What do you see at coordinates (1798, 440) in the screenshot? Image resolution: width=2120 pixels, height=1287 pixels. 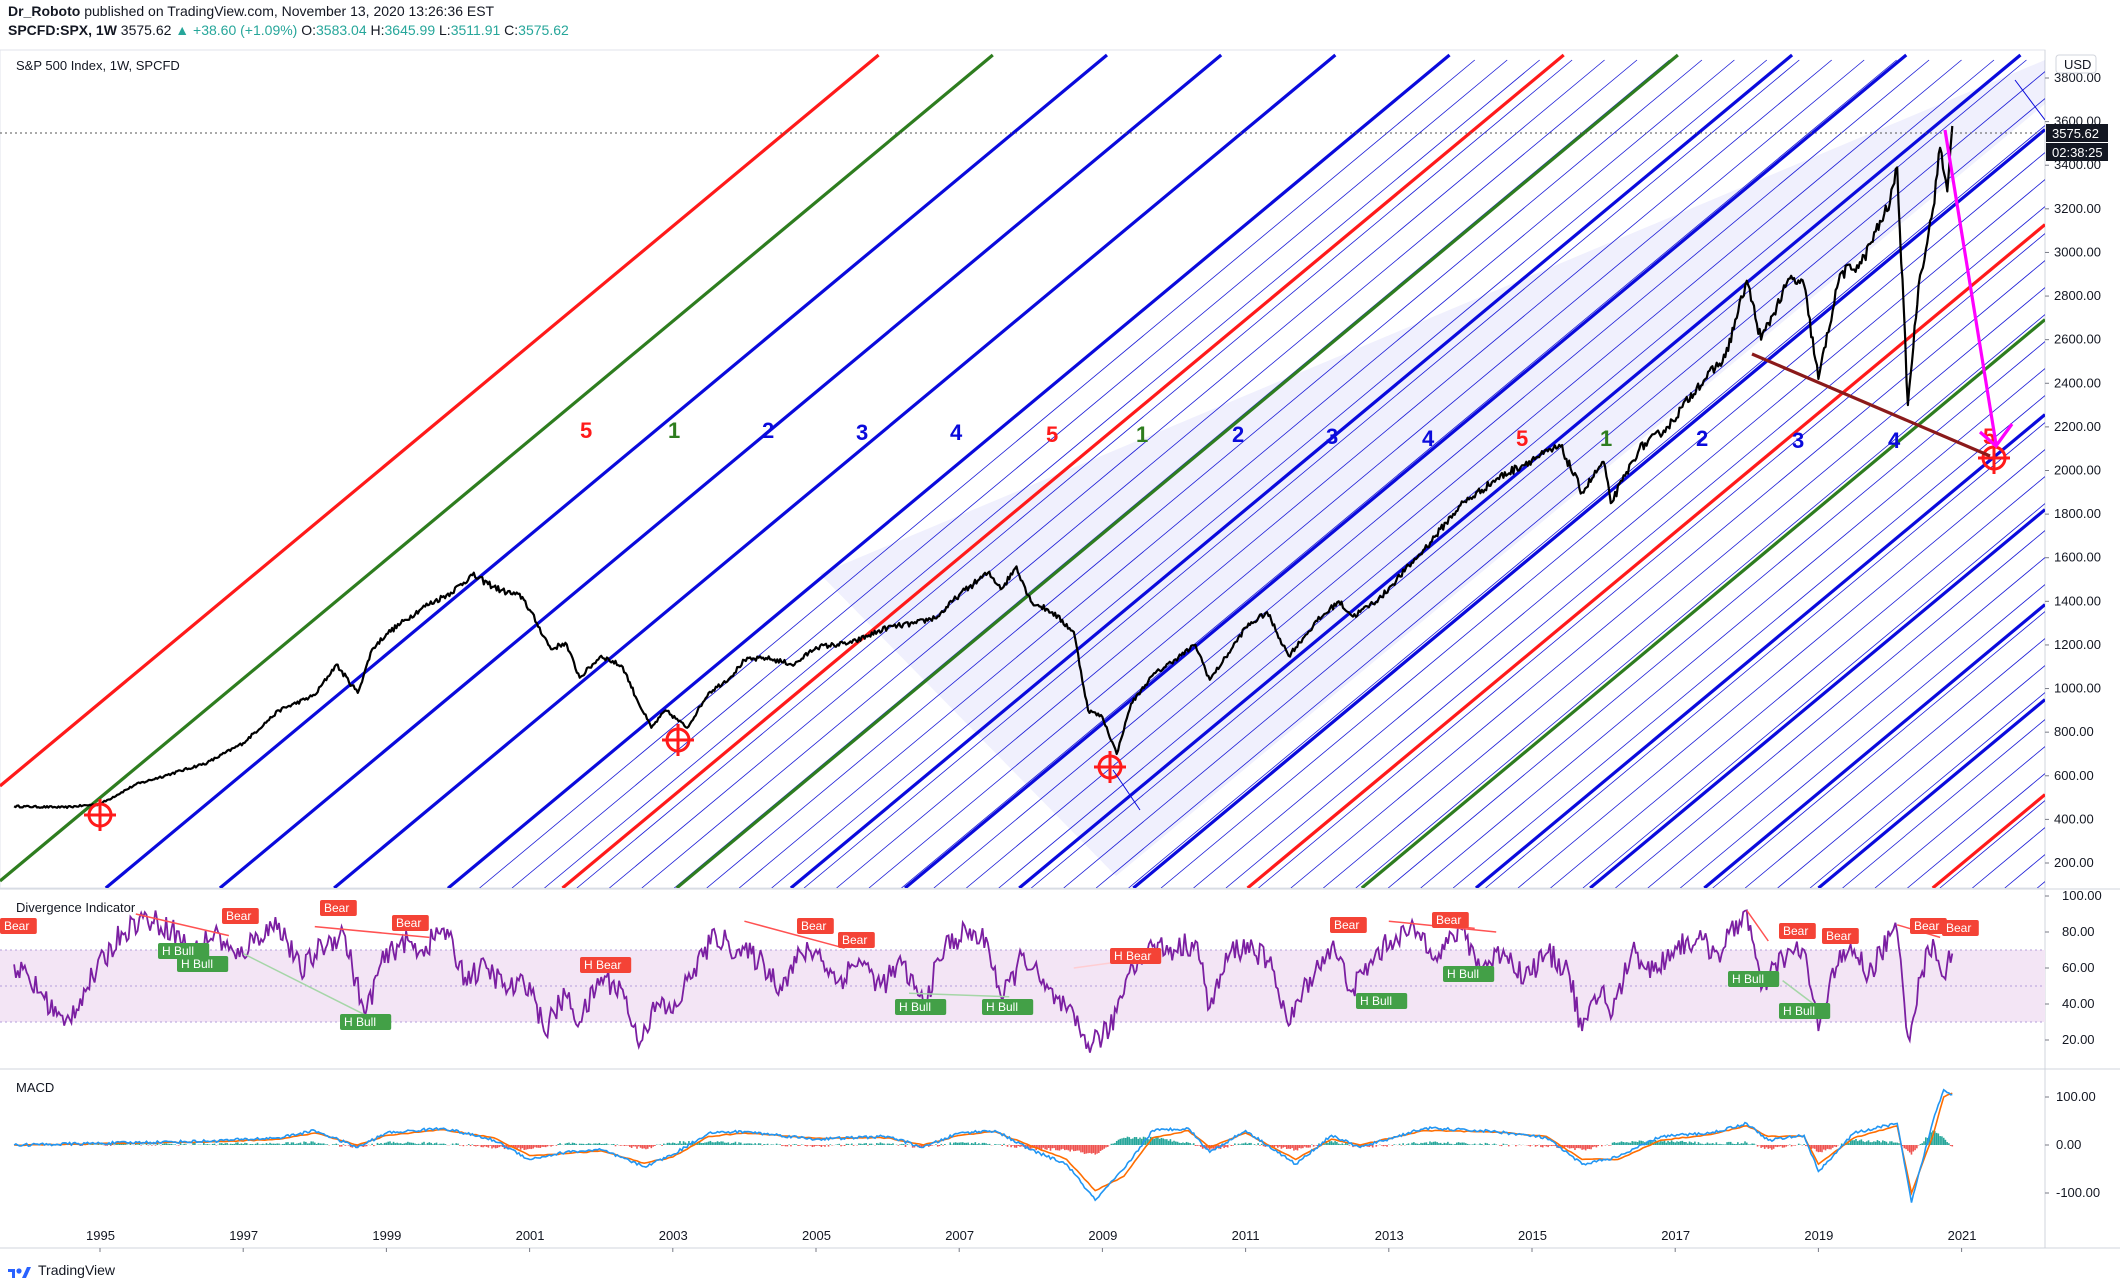 I see `wave-count-label: 3` at bounding box center [1798, 440].